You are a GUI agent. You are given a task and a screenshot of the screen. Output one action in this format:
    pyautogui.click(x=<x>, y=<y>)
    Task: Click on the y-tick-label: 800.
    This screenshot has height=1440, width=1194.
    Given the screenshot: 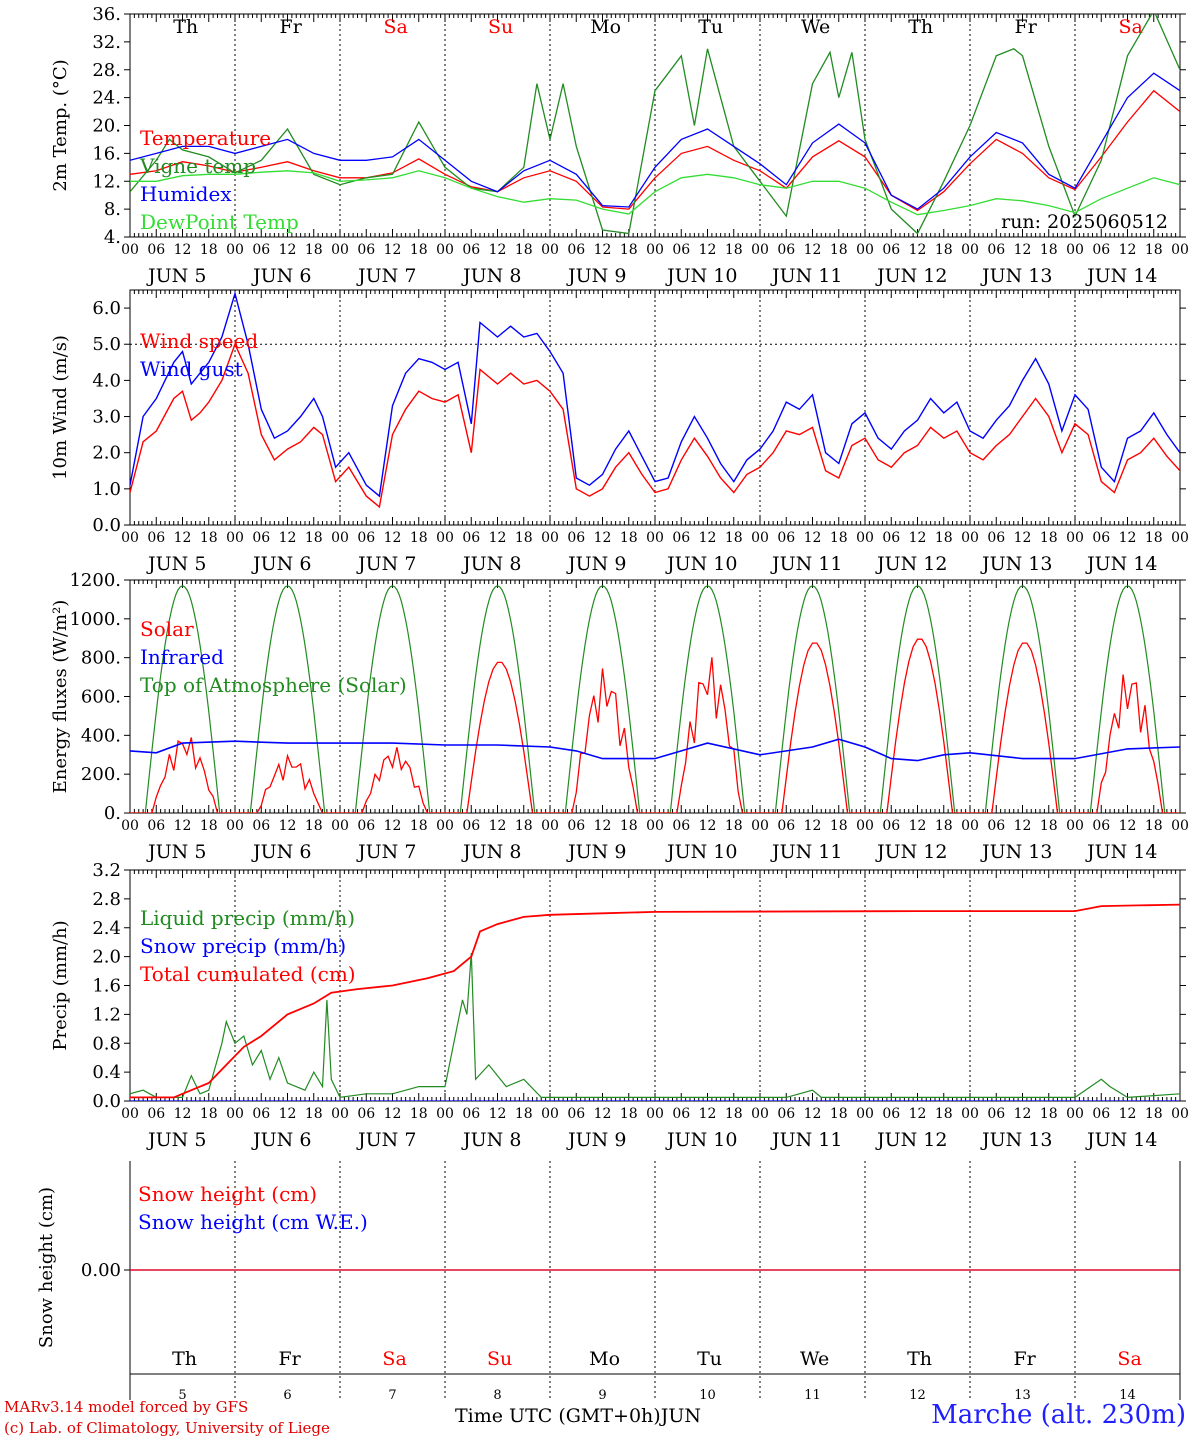 What is the action you would take?
    pyautogui.click(x=101, y=658)
    